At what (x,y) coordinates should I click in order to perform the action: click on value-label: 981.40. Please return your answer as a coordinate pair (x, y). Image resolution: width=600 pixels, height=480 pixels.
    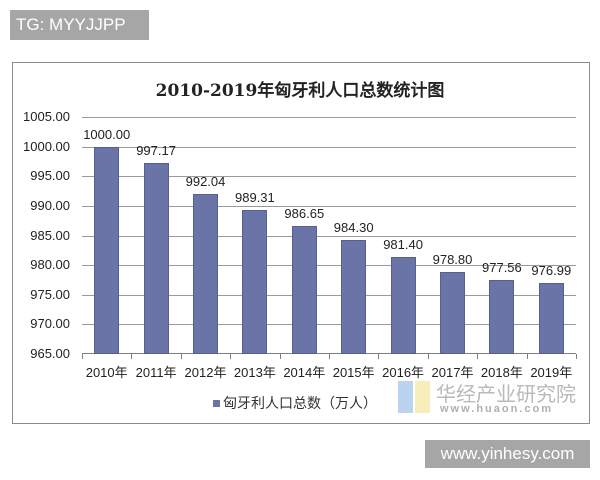
    Looking at the image, I should click on (403, 244).